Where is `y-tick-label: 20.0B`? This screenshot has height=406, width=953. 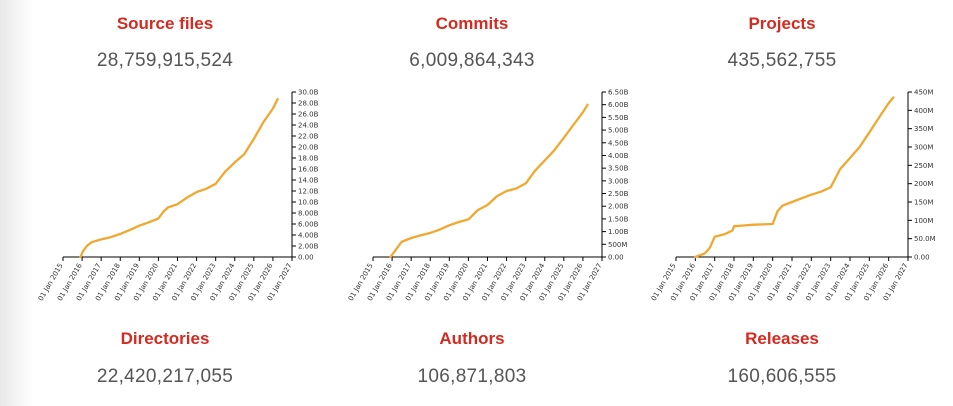
y-tick-label: 20.0B is located at coordinates (308, 148).